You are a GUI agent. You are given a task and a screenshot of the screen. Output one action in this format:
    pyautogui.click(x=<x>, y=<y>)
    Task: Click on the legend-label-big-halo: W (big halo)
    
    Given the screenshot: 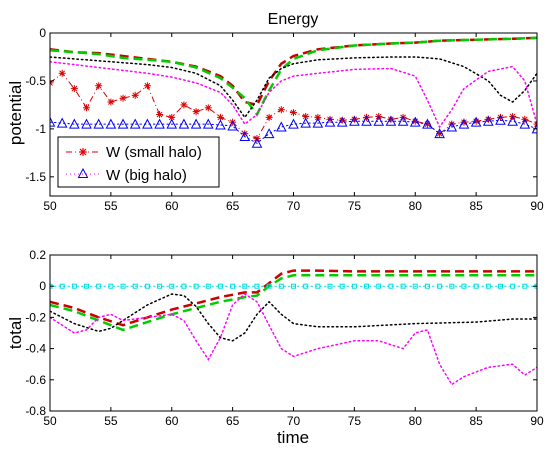 What is the action you would take?
    pyautogui.click(x=146, y=175)
    